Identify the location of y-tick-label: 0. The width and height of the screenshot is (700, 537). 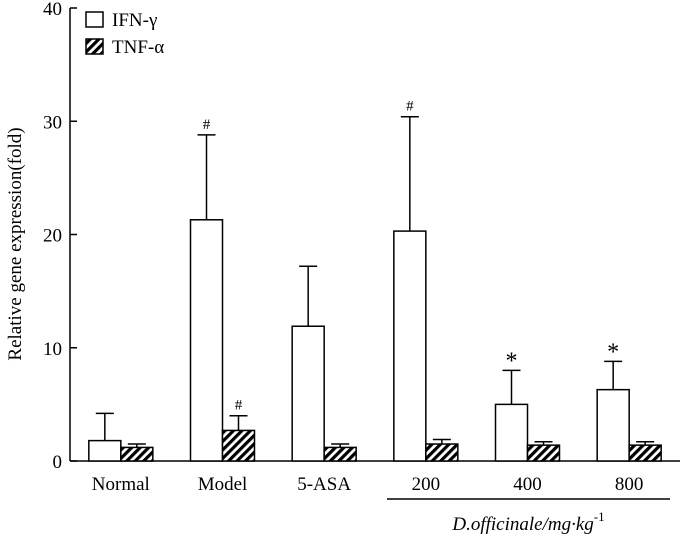
(58, 462).